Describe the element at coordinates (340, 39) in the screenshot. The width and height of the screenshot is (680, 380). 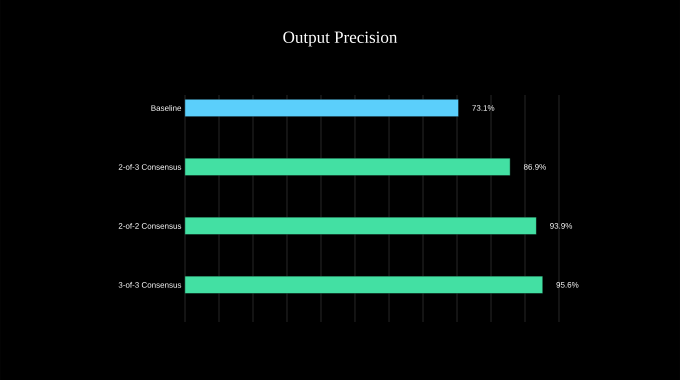
I see `chart-title: Output Precision` at that location.